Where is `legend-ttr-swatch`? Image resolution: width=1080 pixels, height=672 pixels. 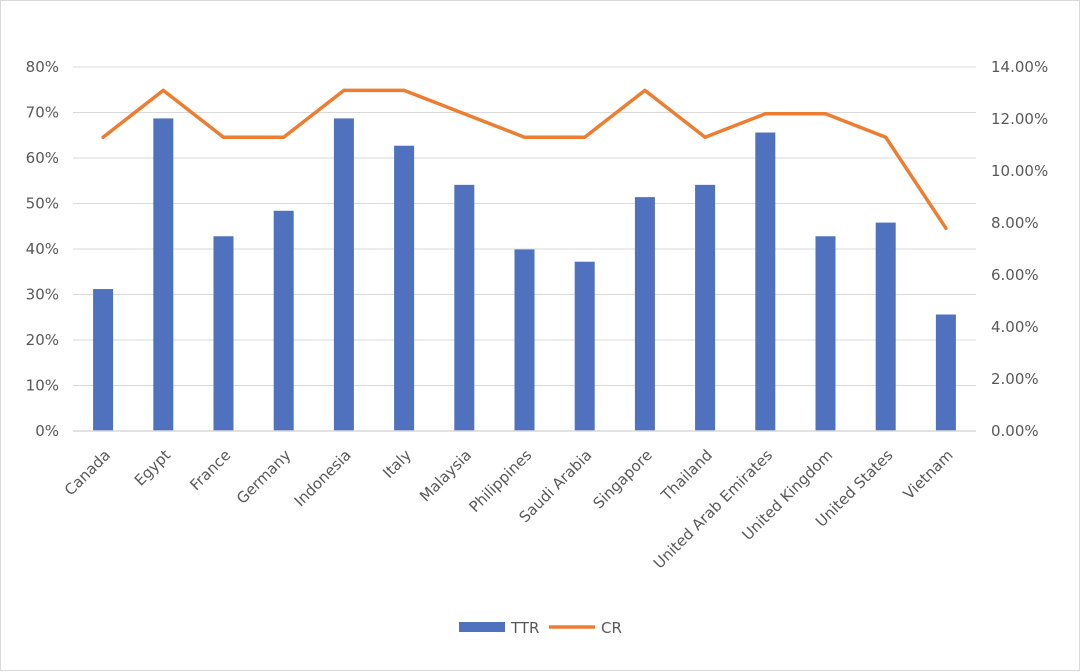
legend-ttr-swatch is located at coordinates (482, 627).